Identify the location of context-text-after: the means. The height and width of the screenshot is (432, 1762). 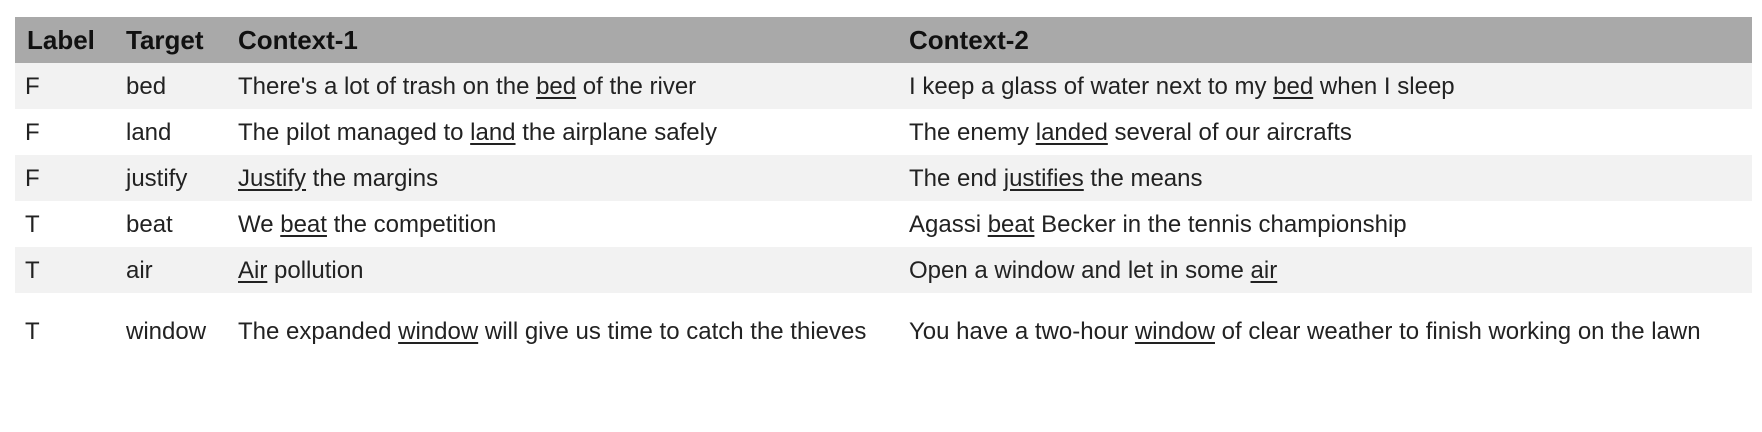
(1143, 178).